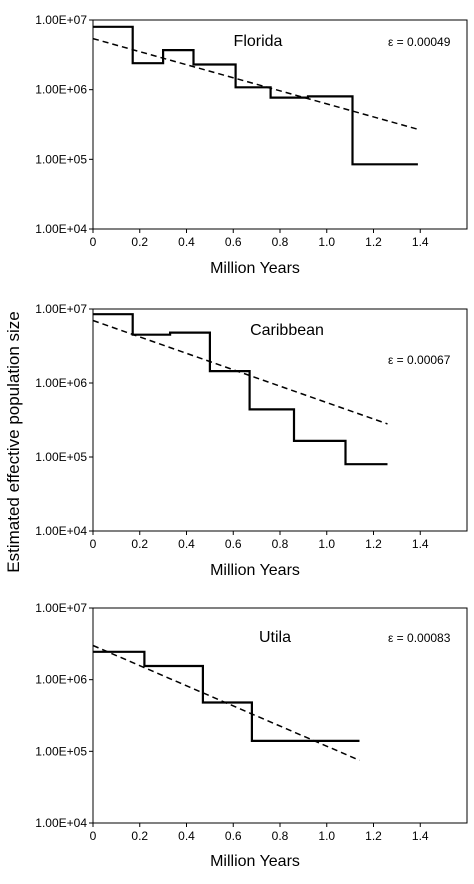 The image size is (474, 884). I want to click on epsilon-label: ε = 0.00067, so click(419, 360).